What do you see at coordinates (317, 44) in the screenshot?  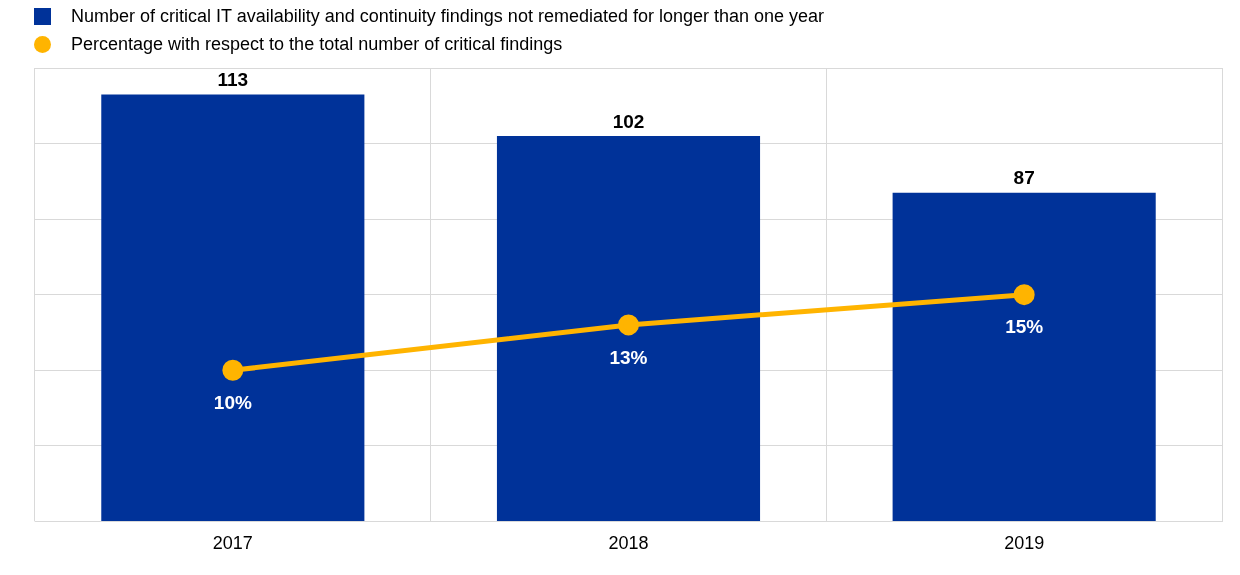 I see `legend-label: Percentage with respect to the total number of critical findings` at bounding box center [317, 44].